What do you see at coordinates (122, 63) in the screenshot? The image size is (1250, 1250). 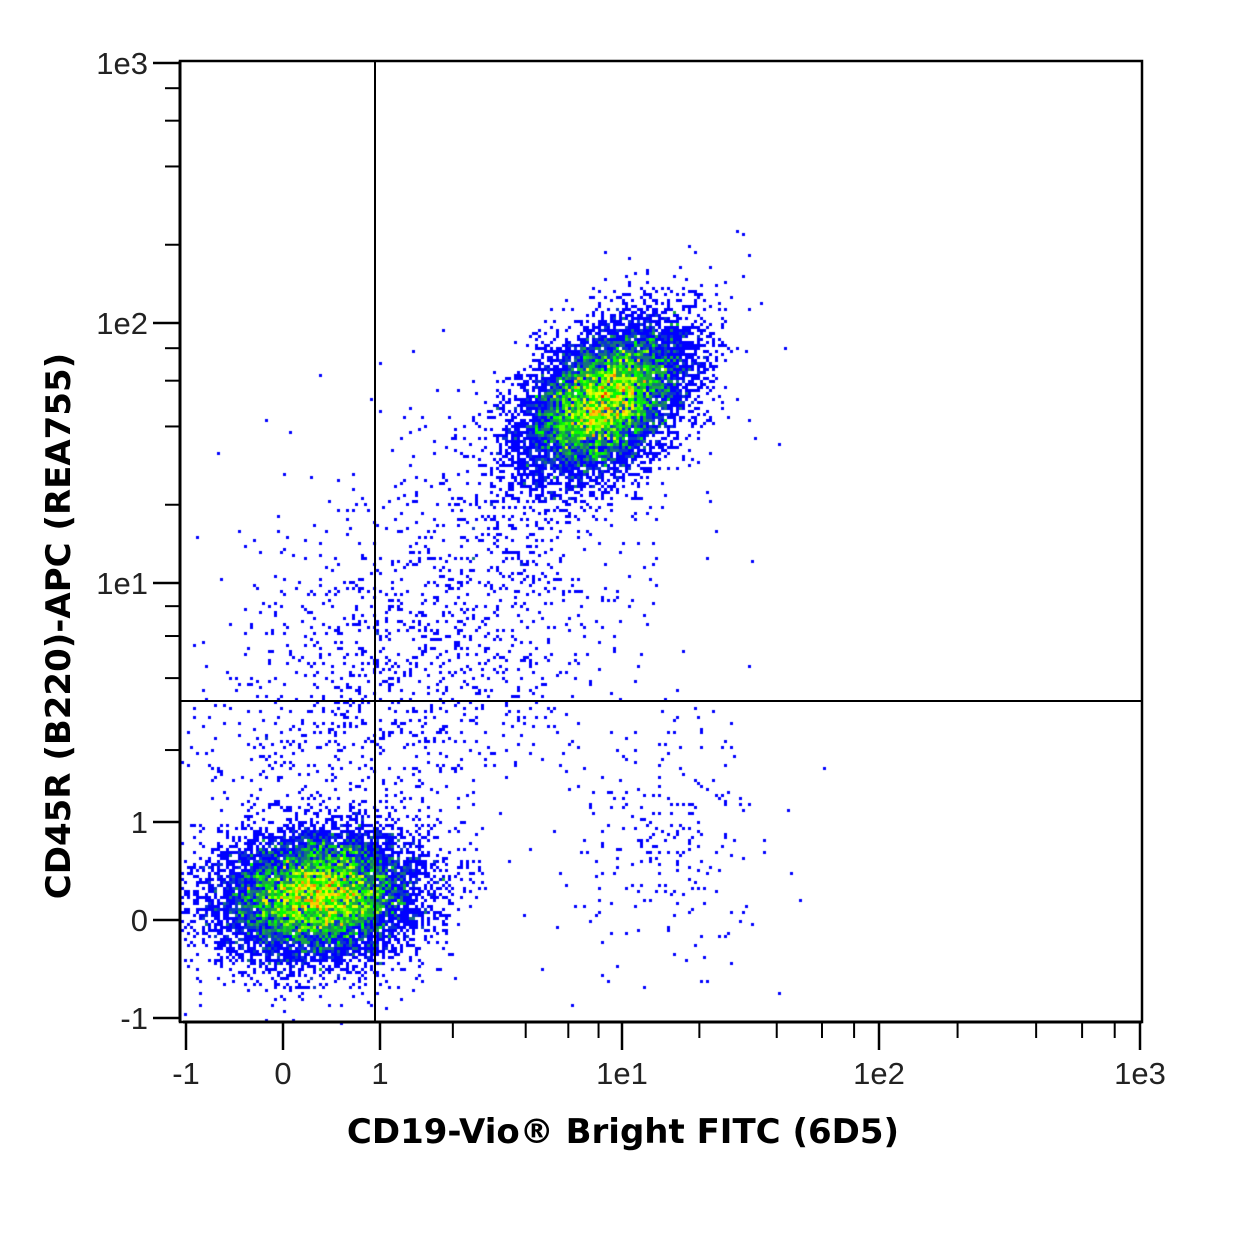 I see `y-tick-label: 1e3` at bounding box center [122, 63].